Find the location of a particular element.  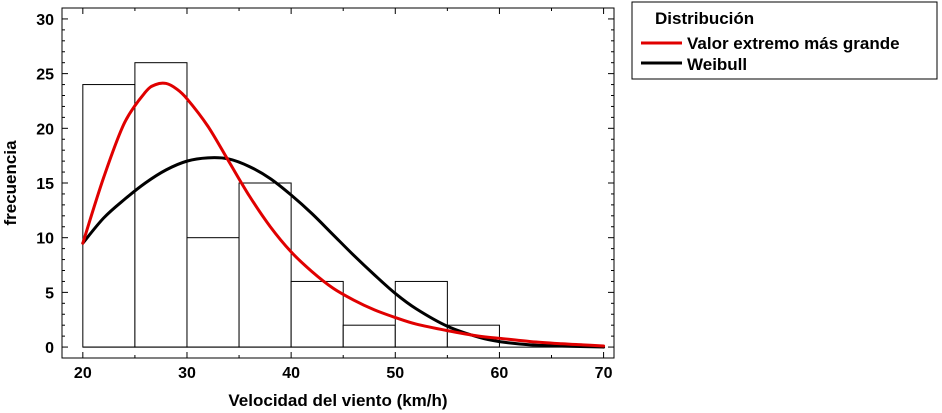

y-tick-label: 20 is located at coordinates (45, 129).